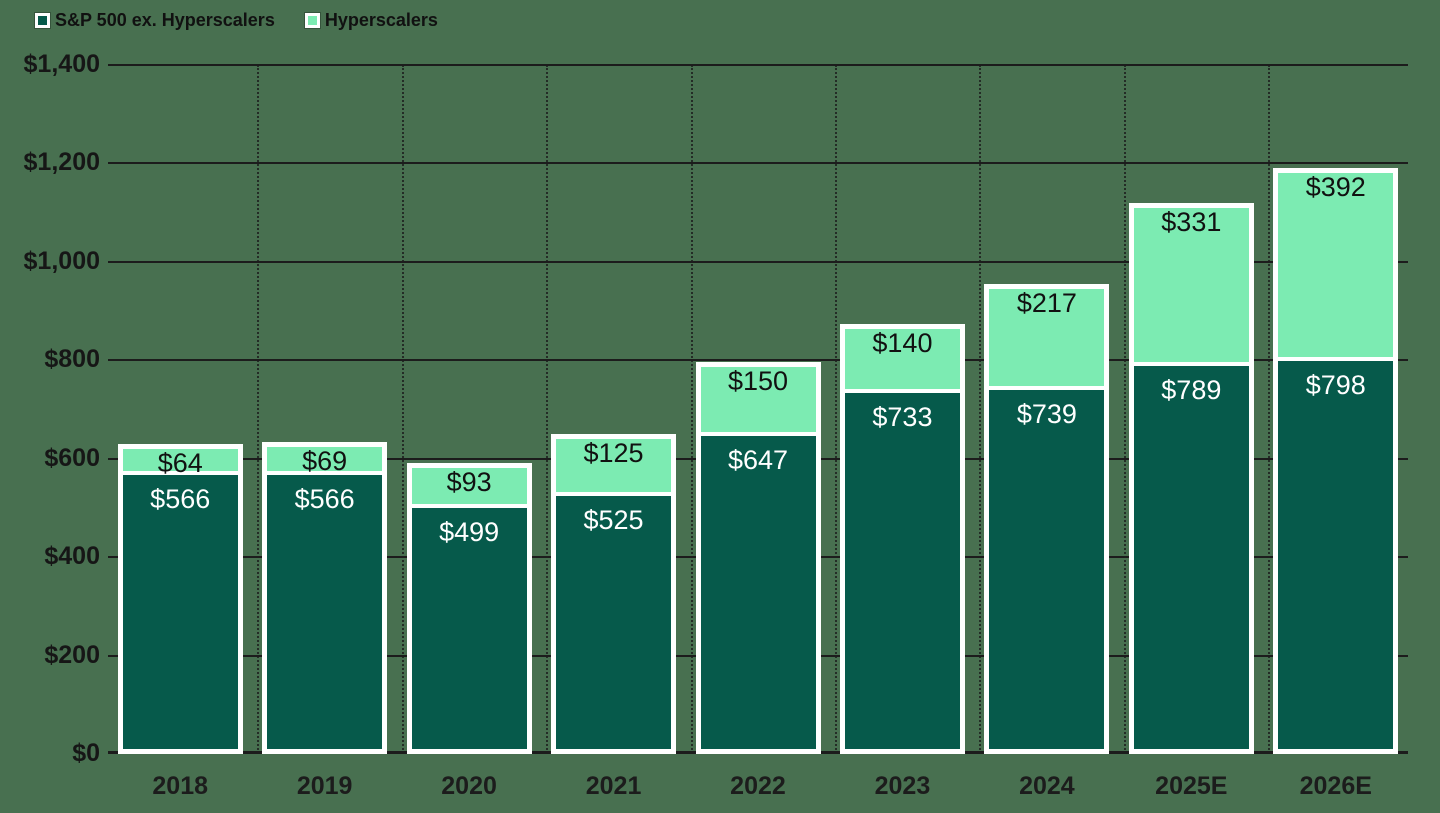 The height and width of the screenshot is (813, 1440). Describe the element at coordinates (613, 453) in the screenshot. I see `bar-value-label-hyperscalers: $125` at that location.